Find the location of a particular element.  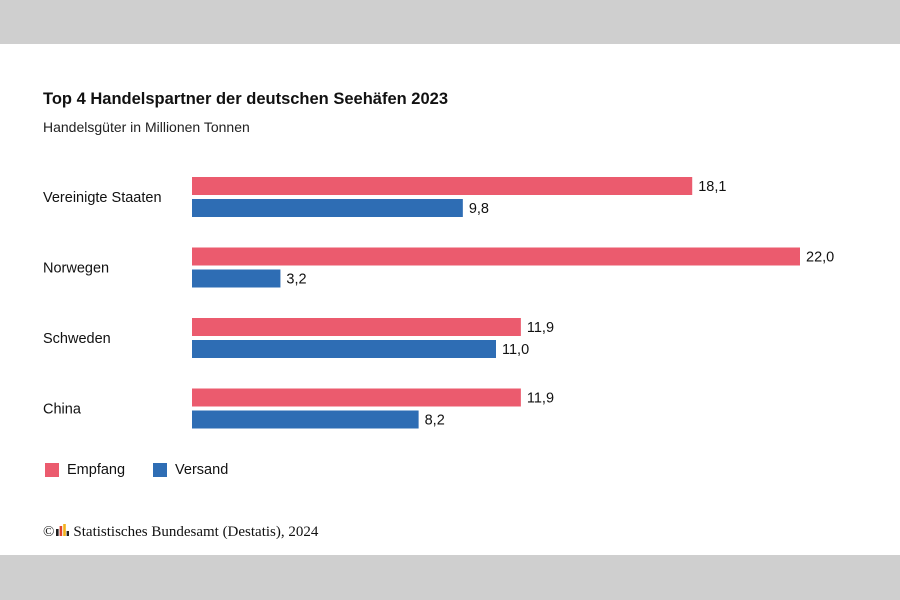

category-label: Norwegen is located at coordinates (76, 269).